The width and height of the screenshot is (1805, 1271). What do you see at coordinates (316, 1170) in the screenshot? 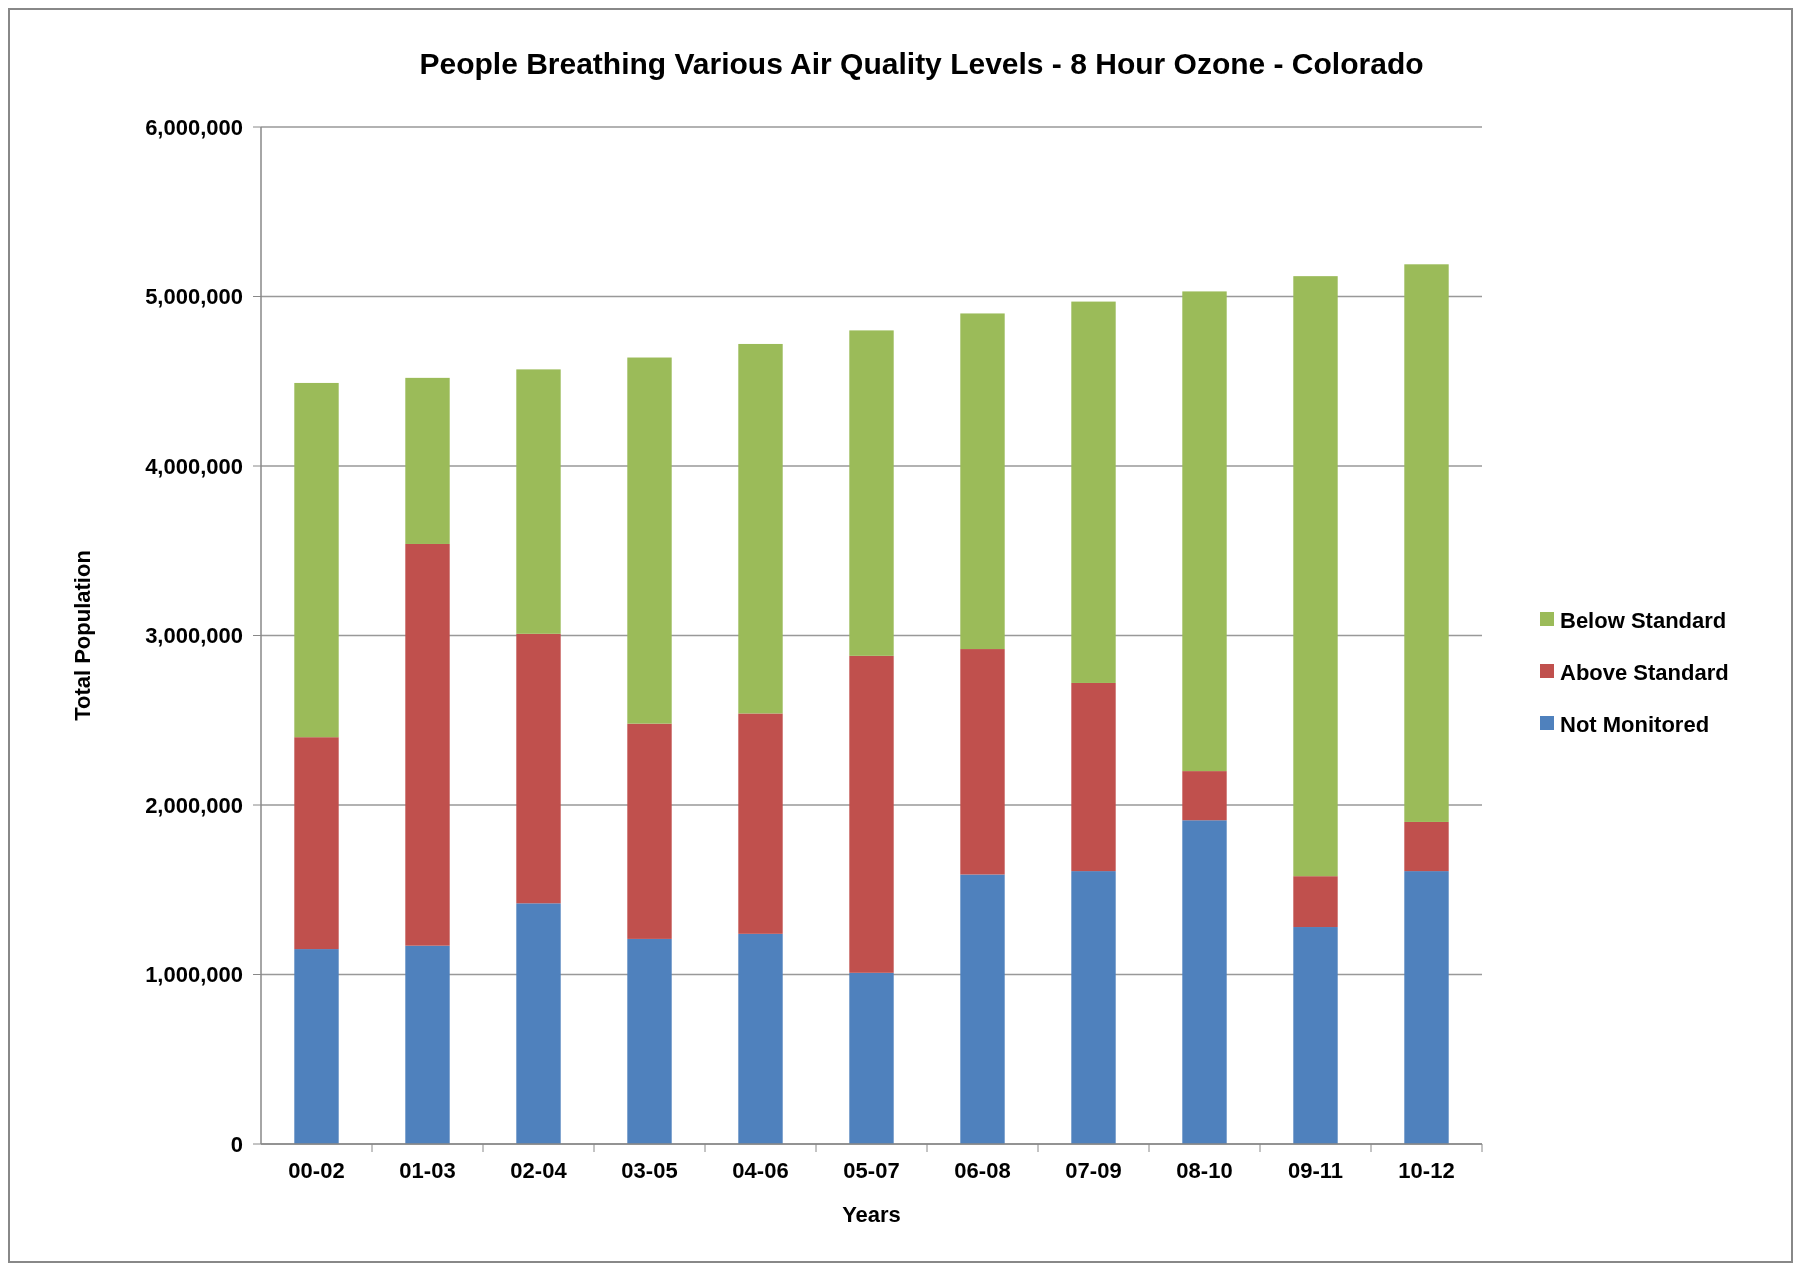
I see `x-tick-label: 00-02` at bounding box center [316, 1170].